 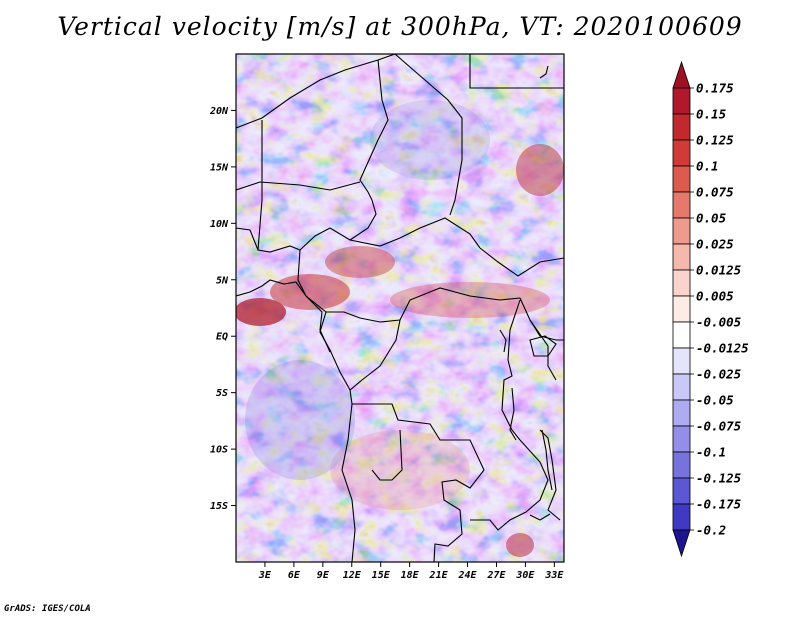 I want to click on lon-tick-label: 27E, so click(x=496, y=575).